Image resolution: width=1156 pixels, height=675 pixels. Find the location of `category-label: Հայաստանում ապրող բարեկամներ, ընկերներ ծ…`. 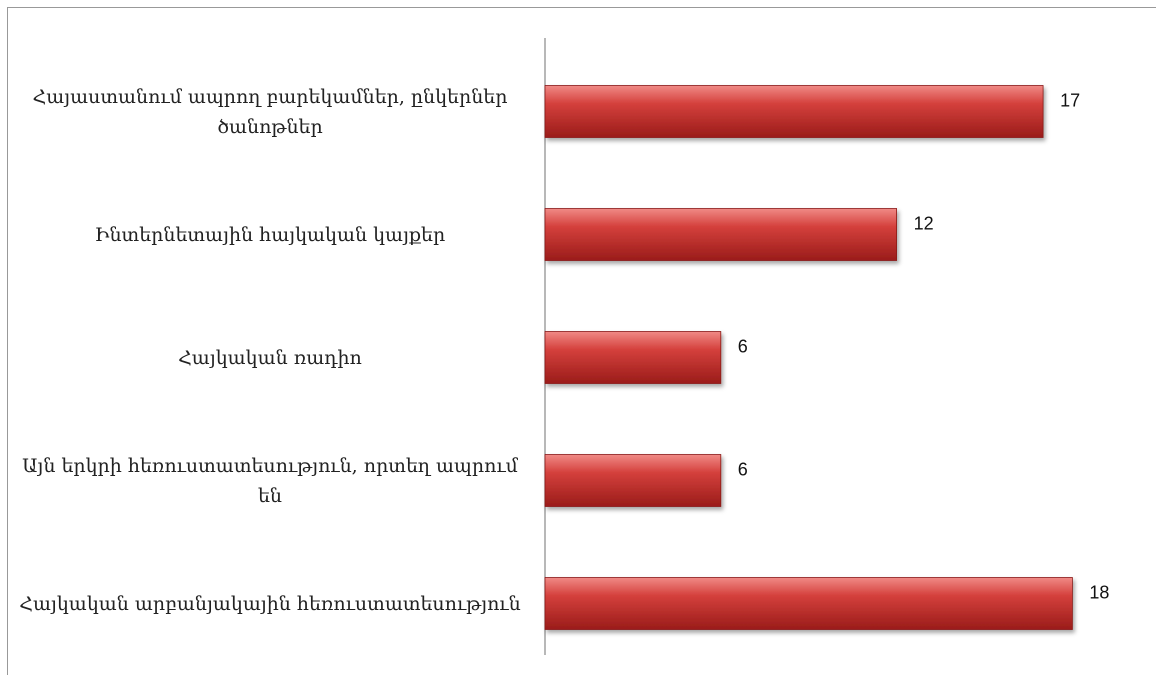

category-label: Հայաստանում ապրող բարեկամներ, ընկերներ ծ… is located at coordinates (270, 111).